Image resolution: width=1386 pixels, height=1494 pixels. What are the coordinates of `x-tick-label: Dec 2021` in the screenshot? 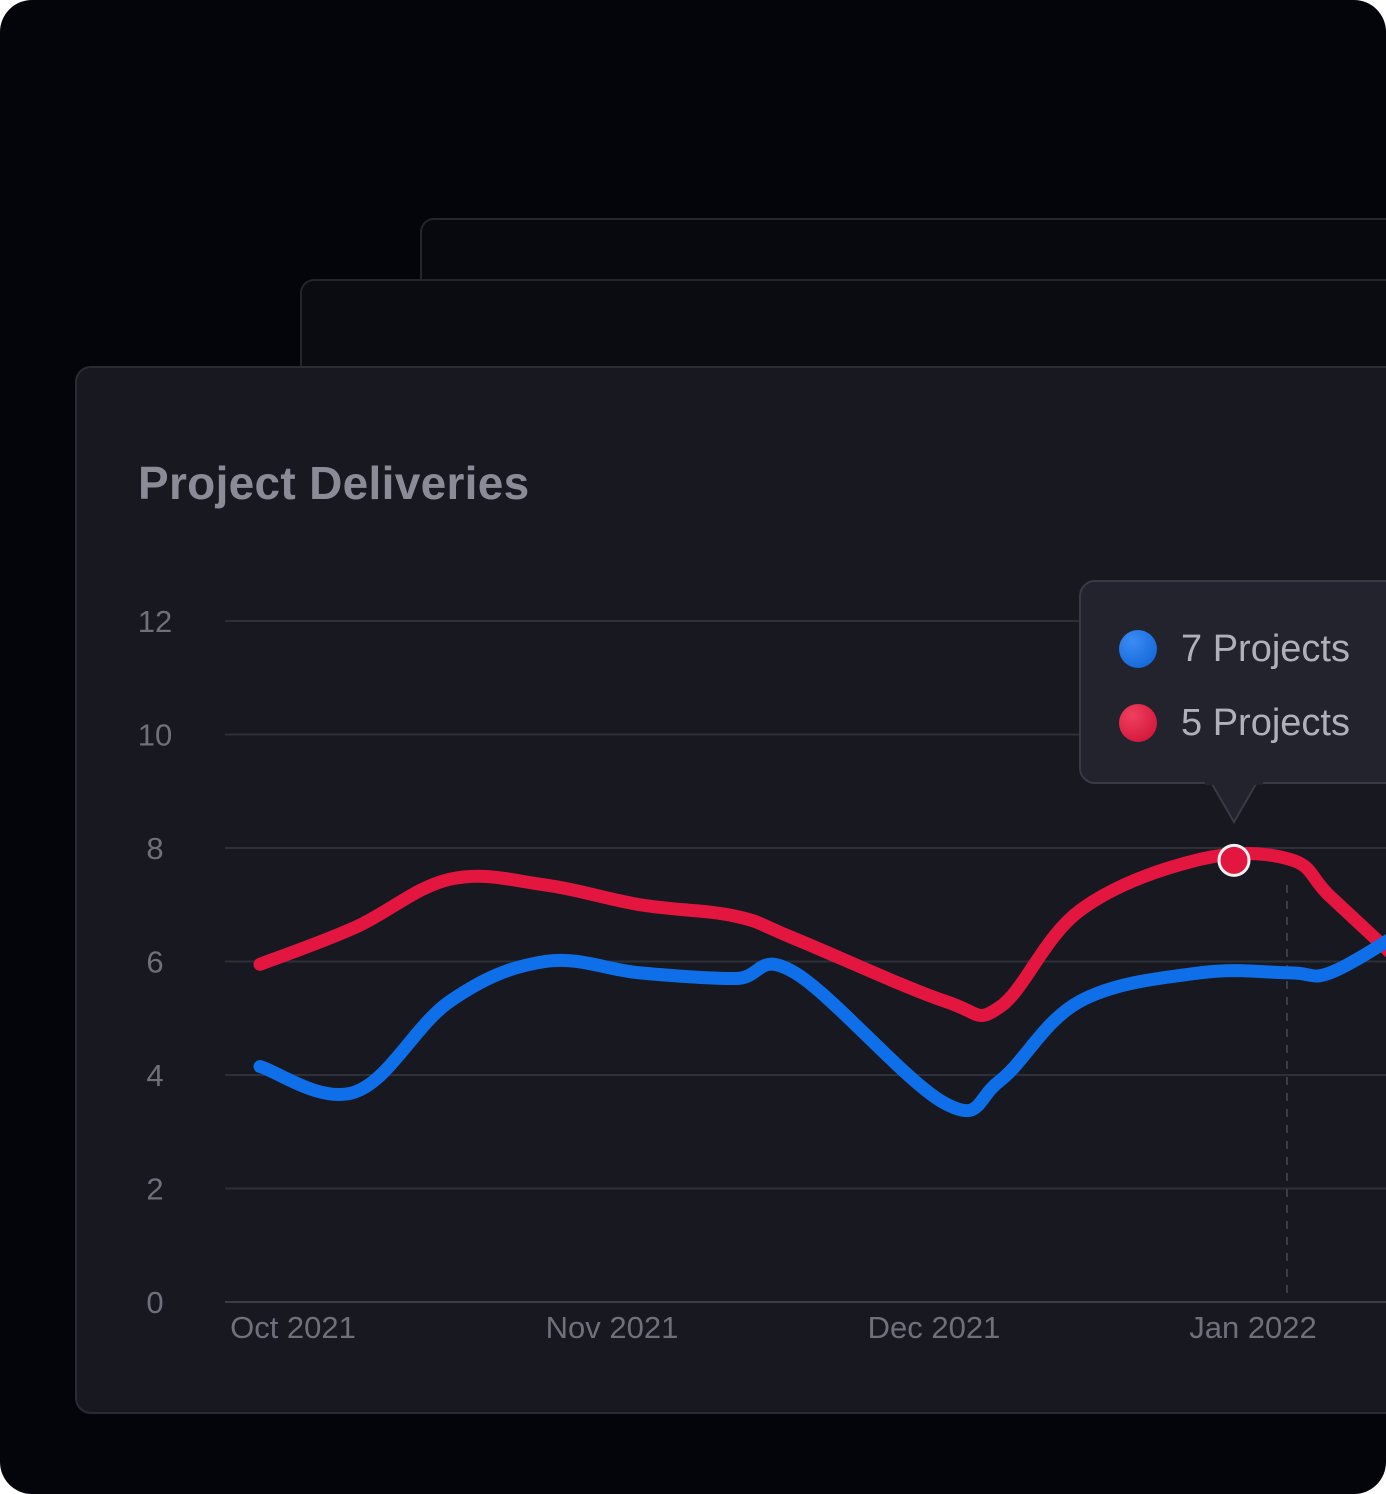 It's located at (934, 1327).